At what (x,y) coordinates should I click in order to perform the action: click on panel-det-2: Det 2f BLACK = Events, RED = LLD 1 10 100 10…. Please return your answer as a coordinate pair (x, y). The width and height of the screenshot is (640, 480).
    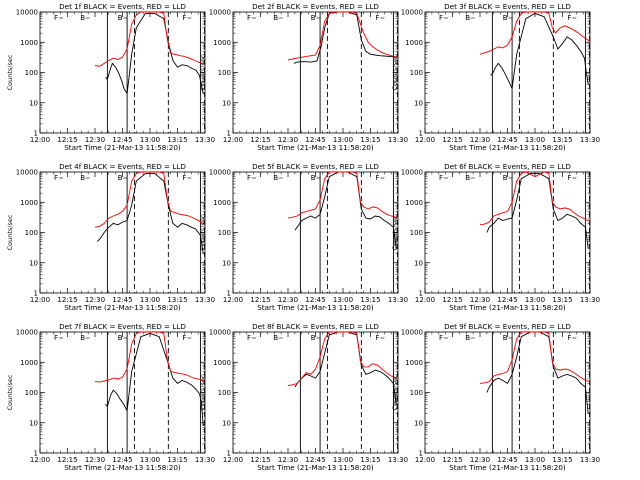
    Looking at the image, I should click on (303, 77).